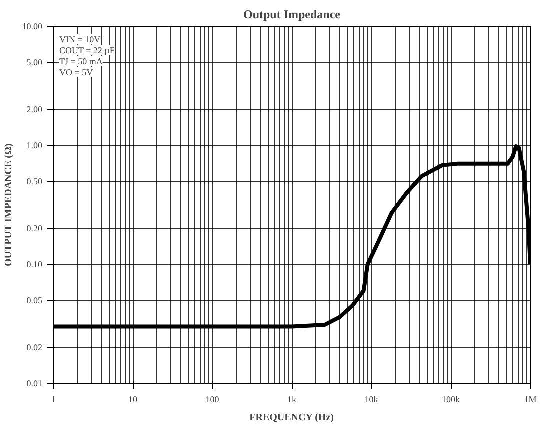 Image resolution: width=544 pixels, height=426 pixels. Describe the element at coordinates (371, 399) in the screenshot. I see `x-tick-label: 10k` at that location.